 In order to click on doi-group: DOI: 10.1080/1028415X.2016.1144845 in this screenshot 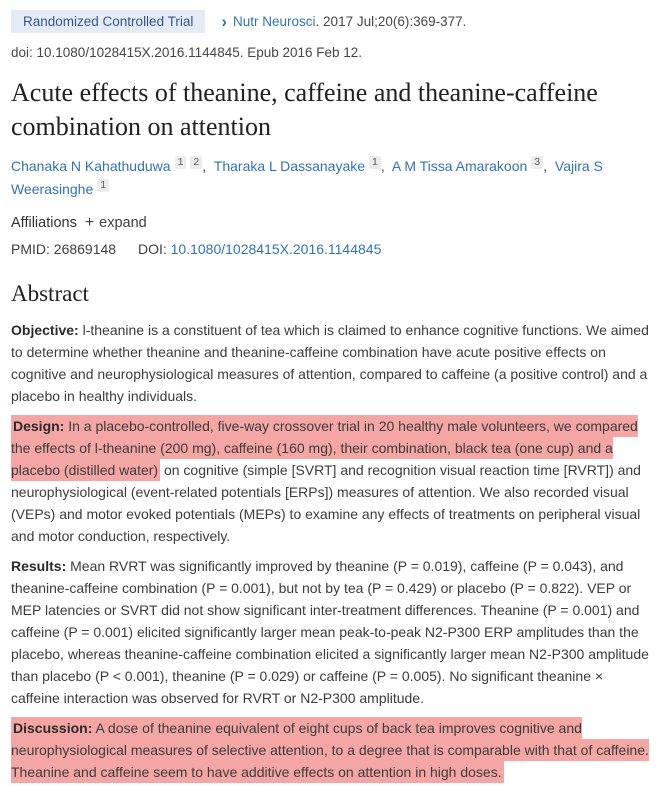, I will do `click(259, 249)`.